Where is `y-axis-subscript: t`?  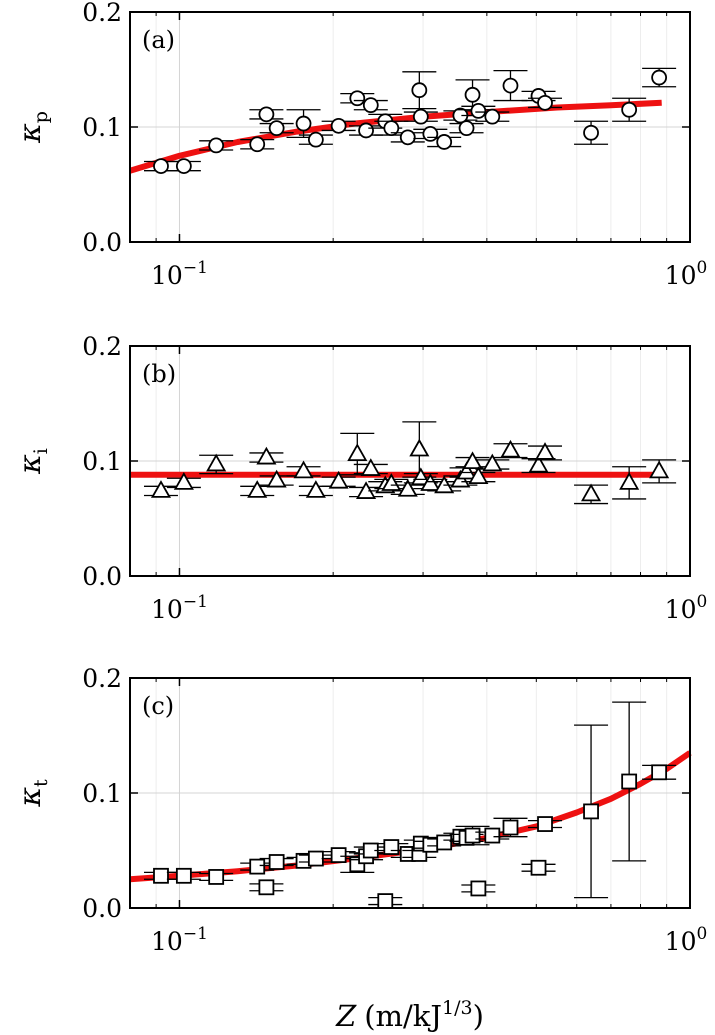
y-axis-subscript: t is located at coordinates (41, 783).